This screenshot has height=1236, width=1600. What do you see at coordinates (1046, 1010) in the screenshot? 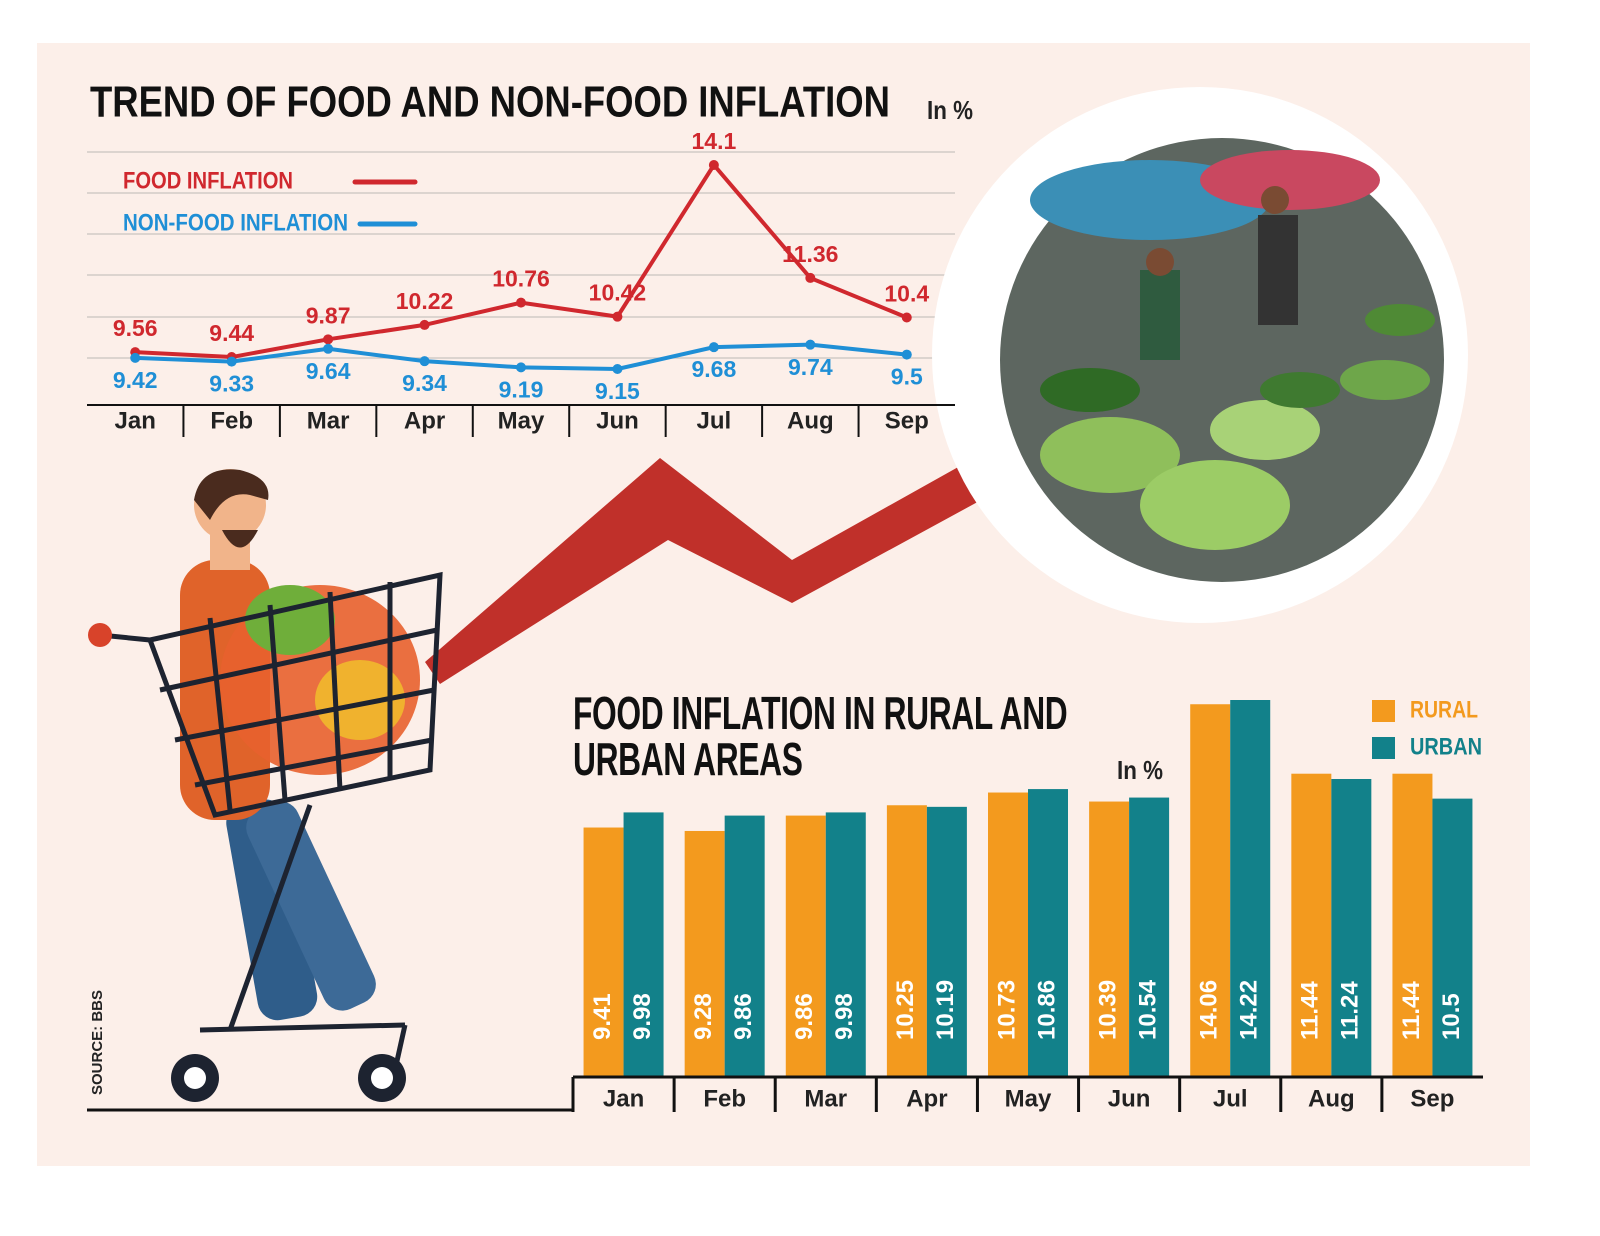
I see `value-label: 10.86` at bounding box center [1046, 1010].